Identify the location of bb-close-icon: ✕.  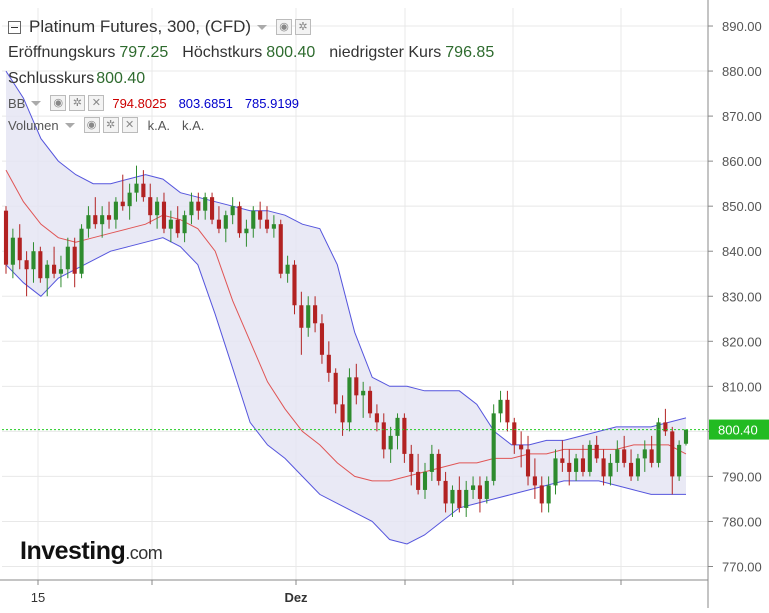
(96, 103).